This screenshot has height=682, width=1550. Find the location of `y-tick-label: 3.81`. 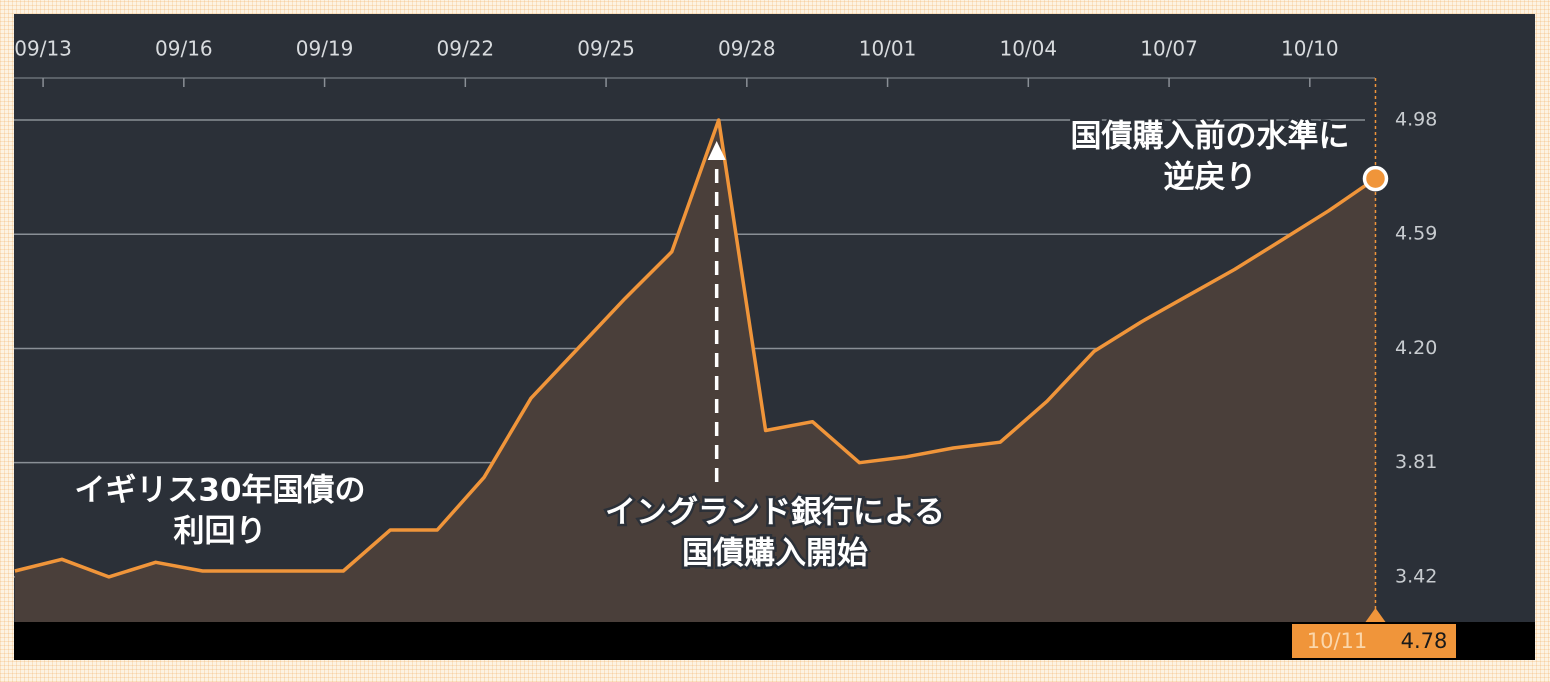

y-tick-label: 3.81 is located at coordinates (1416, 462).